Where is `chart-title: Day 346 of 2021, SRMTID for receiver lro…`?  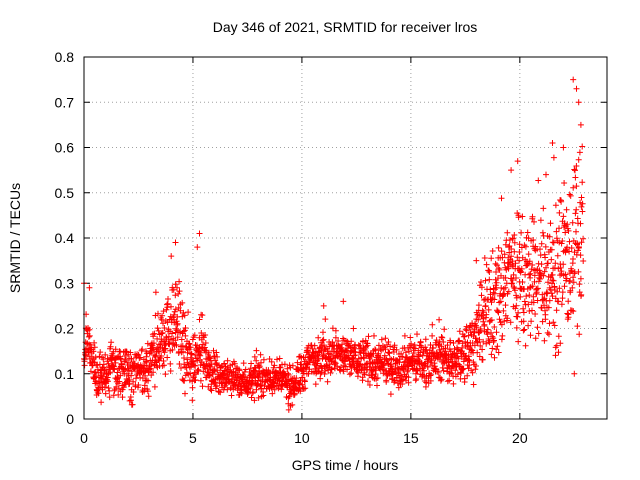 chart-title: Day 346 of 2021, SRMTID for receiver lro… is located at coordinates (345, 27).